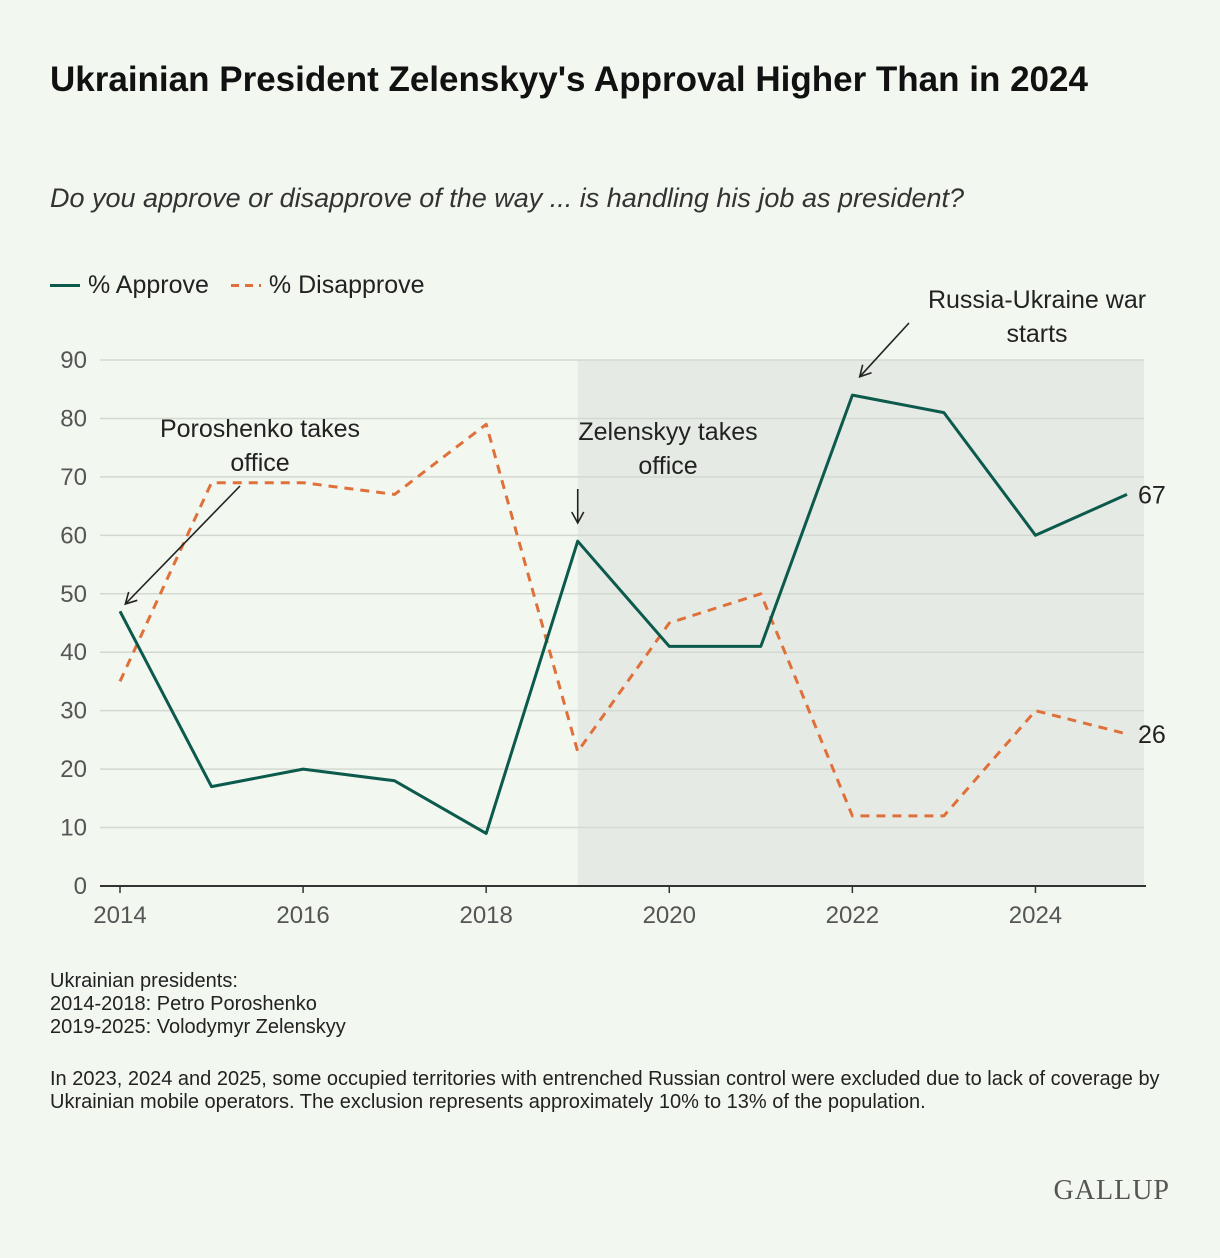  Describe the element at coordinates (73, 477) in the screenshot. I see `y-tick-label: 70` at that location.